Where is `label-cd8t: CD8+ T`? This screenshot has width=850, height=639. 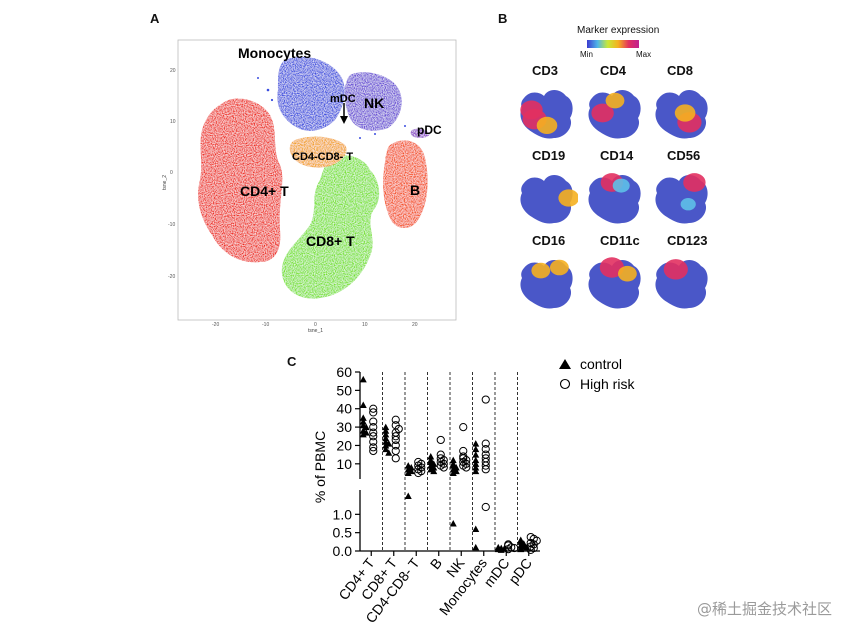 label-cd8t: CD8+ T is located at coordinates (330, 241).